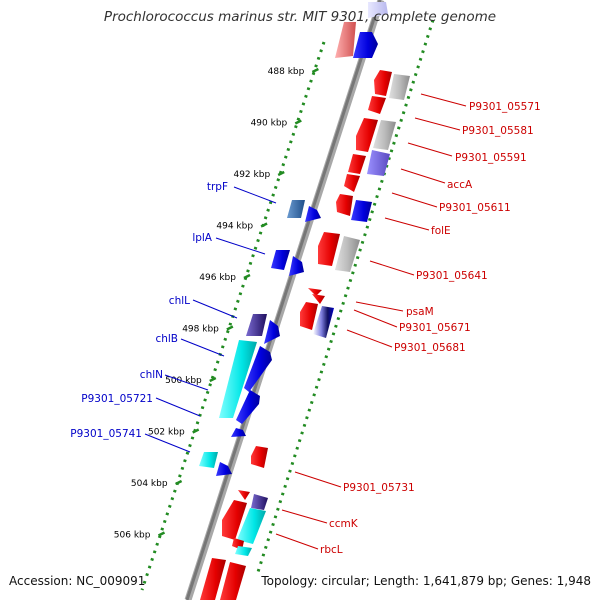 Image resolution: width=600 pixels, height=604 pixels. What do you see at coordinates (280, 260) in the screenshot?
I see `gene-lplA-a` at bounding box center [280, 260].